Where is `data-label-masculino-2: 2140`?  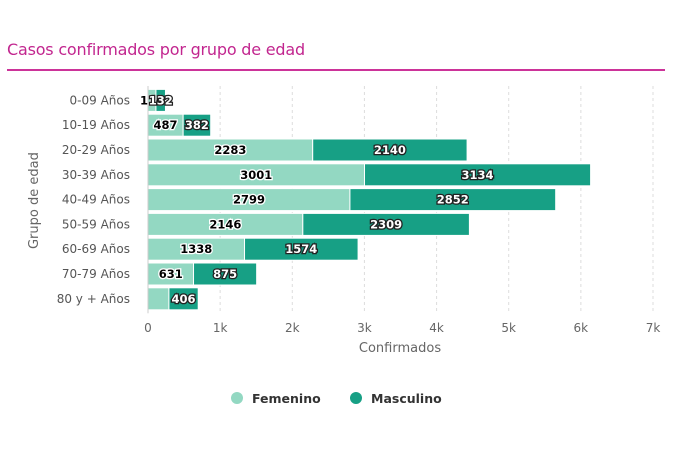
data-label-masculino-2: 2140 is located at coordinates (390, 150).